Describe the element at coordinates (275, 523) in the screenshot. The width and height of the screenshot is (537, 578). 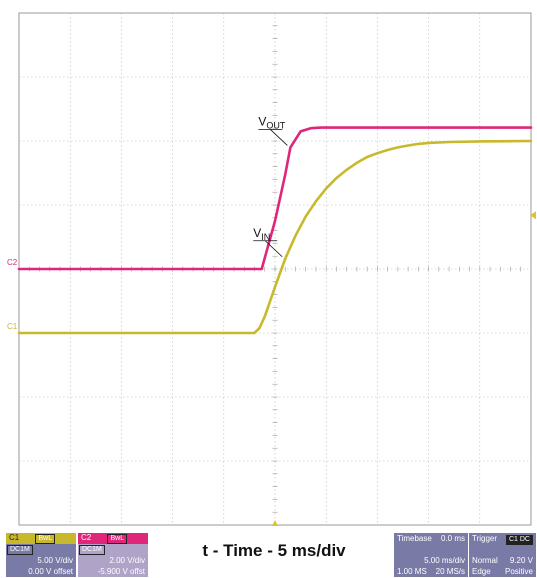
I see `trigger-time-marker` at that location.